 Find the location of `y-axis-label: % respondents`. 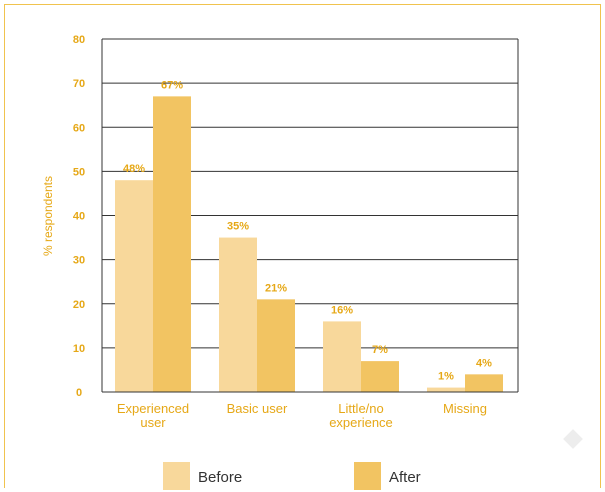

y-axis-label: % respondents is located at coordinates (48, 216).